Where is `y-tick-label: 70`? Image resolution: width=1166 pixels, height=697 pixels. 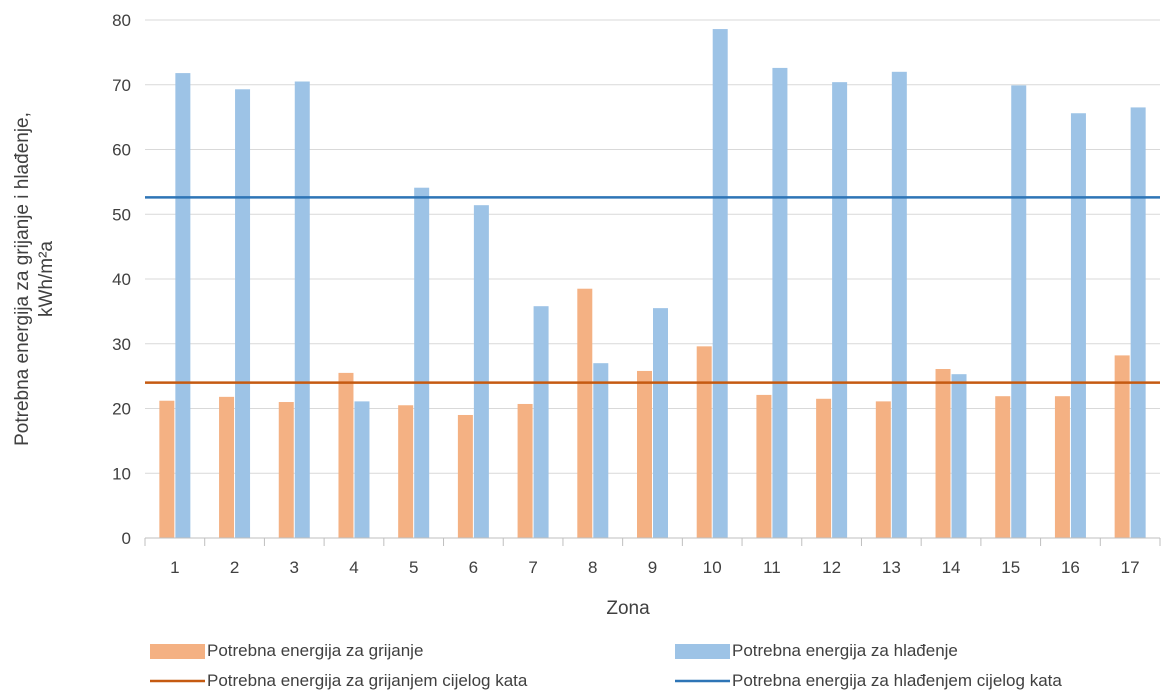 y-tick-label: 70 is located at coordinates (121, 85).